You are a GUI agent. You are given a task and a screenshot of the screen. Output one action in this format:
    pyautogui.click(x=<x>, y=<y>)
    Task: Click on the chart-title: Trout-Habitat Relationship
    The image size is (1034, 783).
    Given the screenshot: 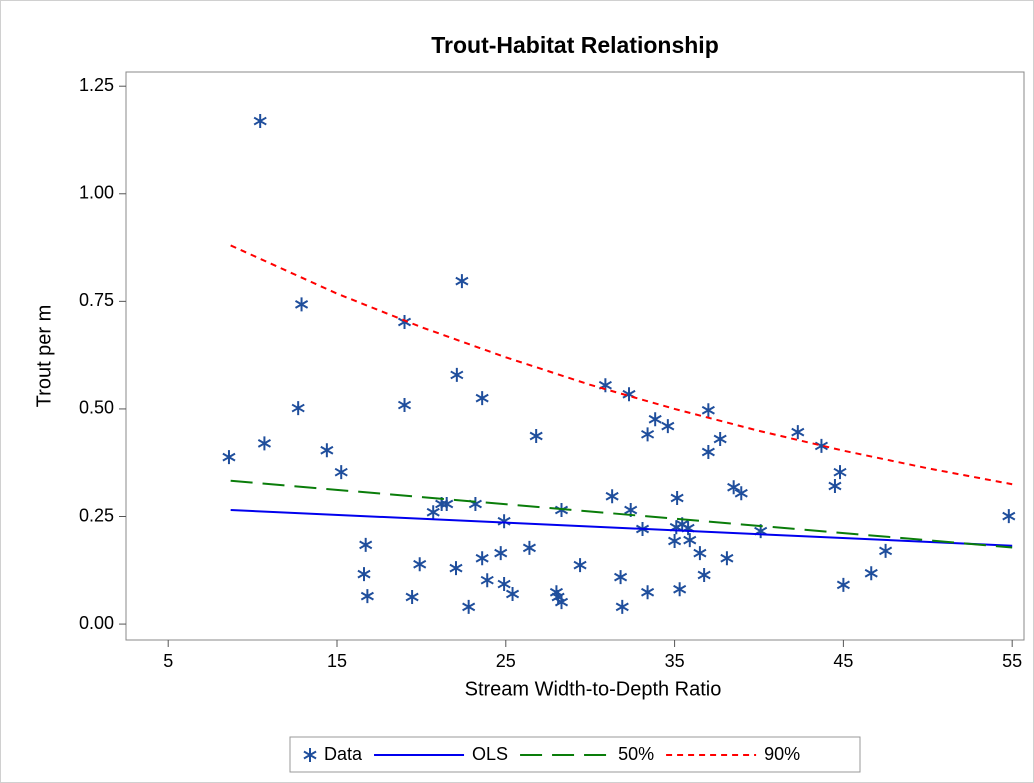 What is the action you would take?
    pyautogui.click(x=575, y=45)
    